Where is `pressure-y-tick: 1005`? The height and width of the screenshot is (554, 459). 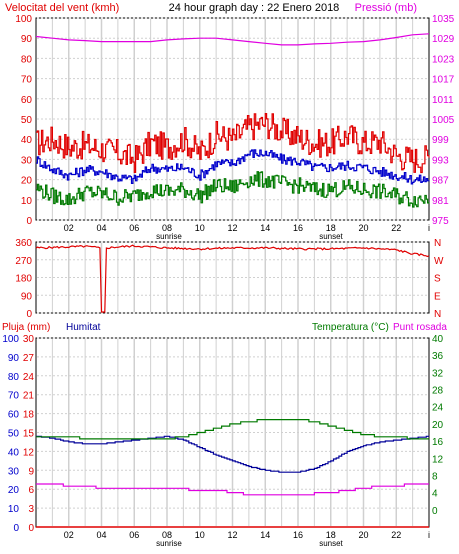
pressure-y-tick: 1005 is located at coordinates (443, 120).